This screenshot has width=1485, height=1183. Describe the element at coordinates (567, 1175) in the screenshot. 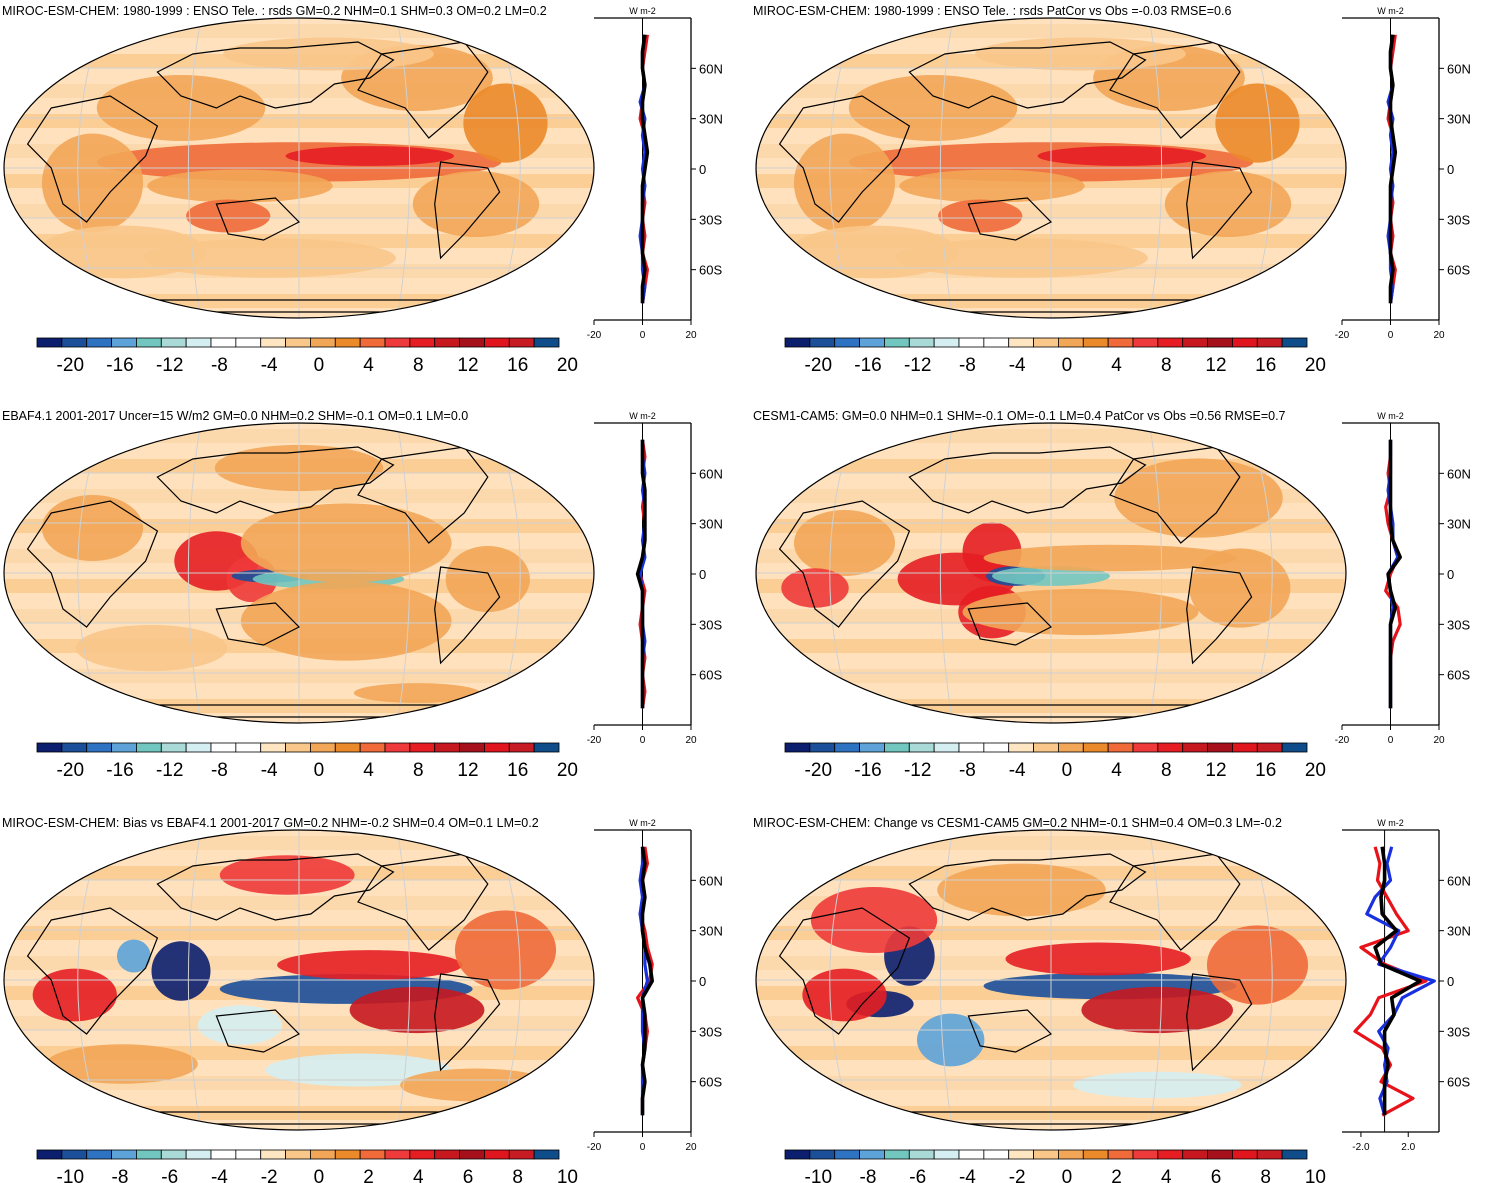

I see `colorbar-tick-label: 10` at that location.